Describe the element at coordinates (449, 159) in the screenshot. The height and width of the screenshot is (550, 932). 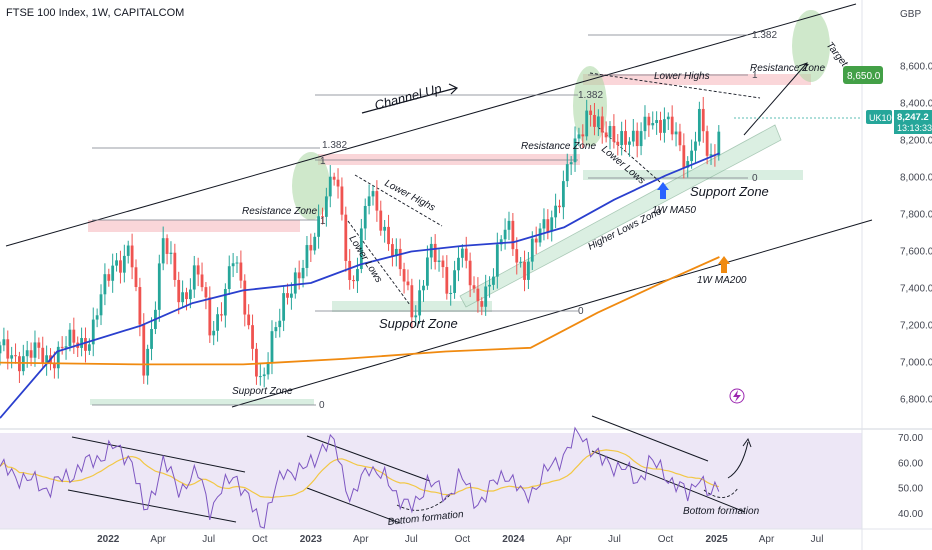
I see `resistance-zone-2023` at that location.